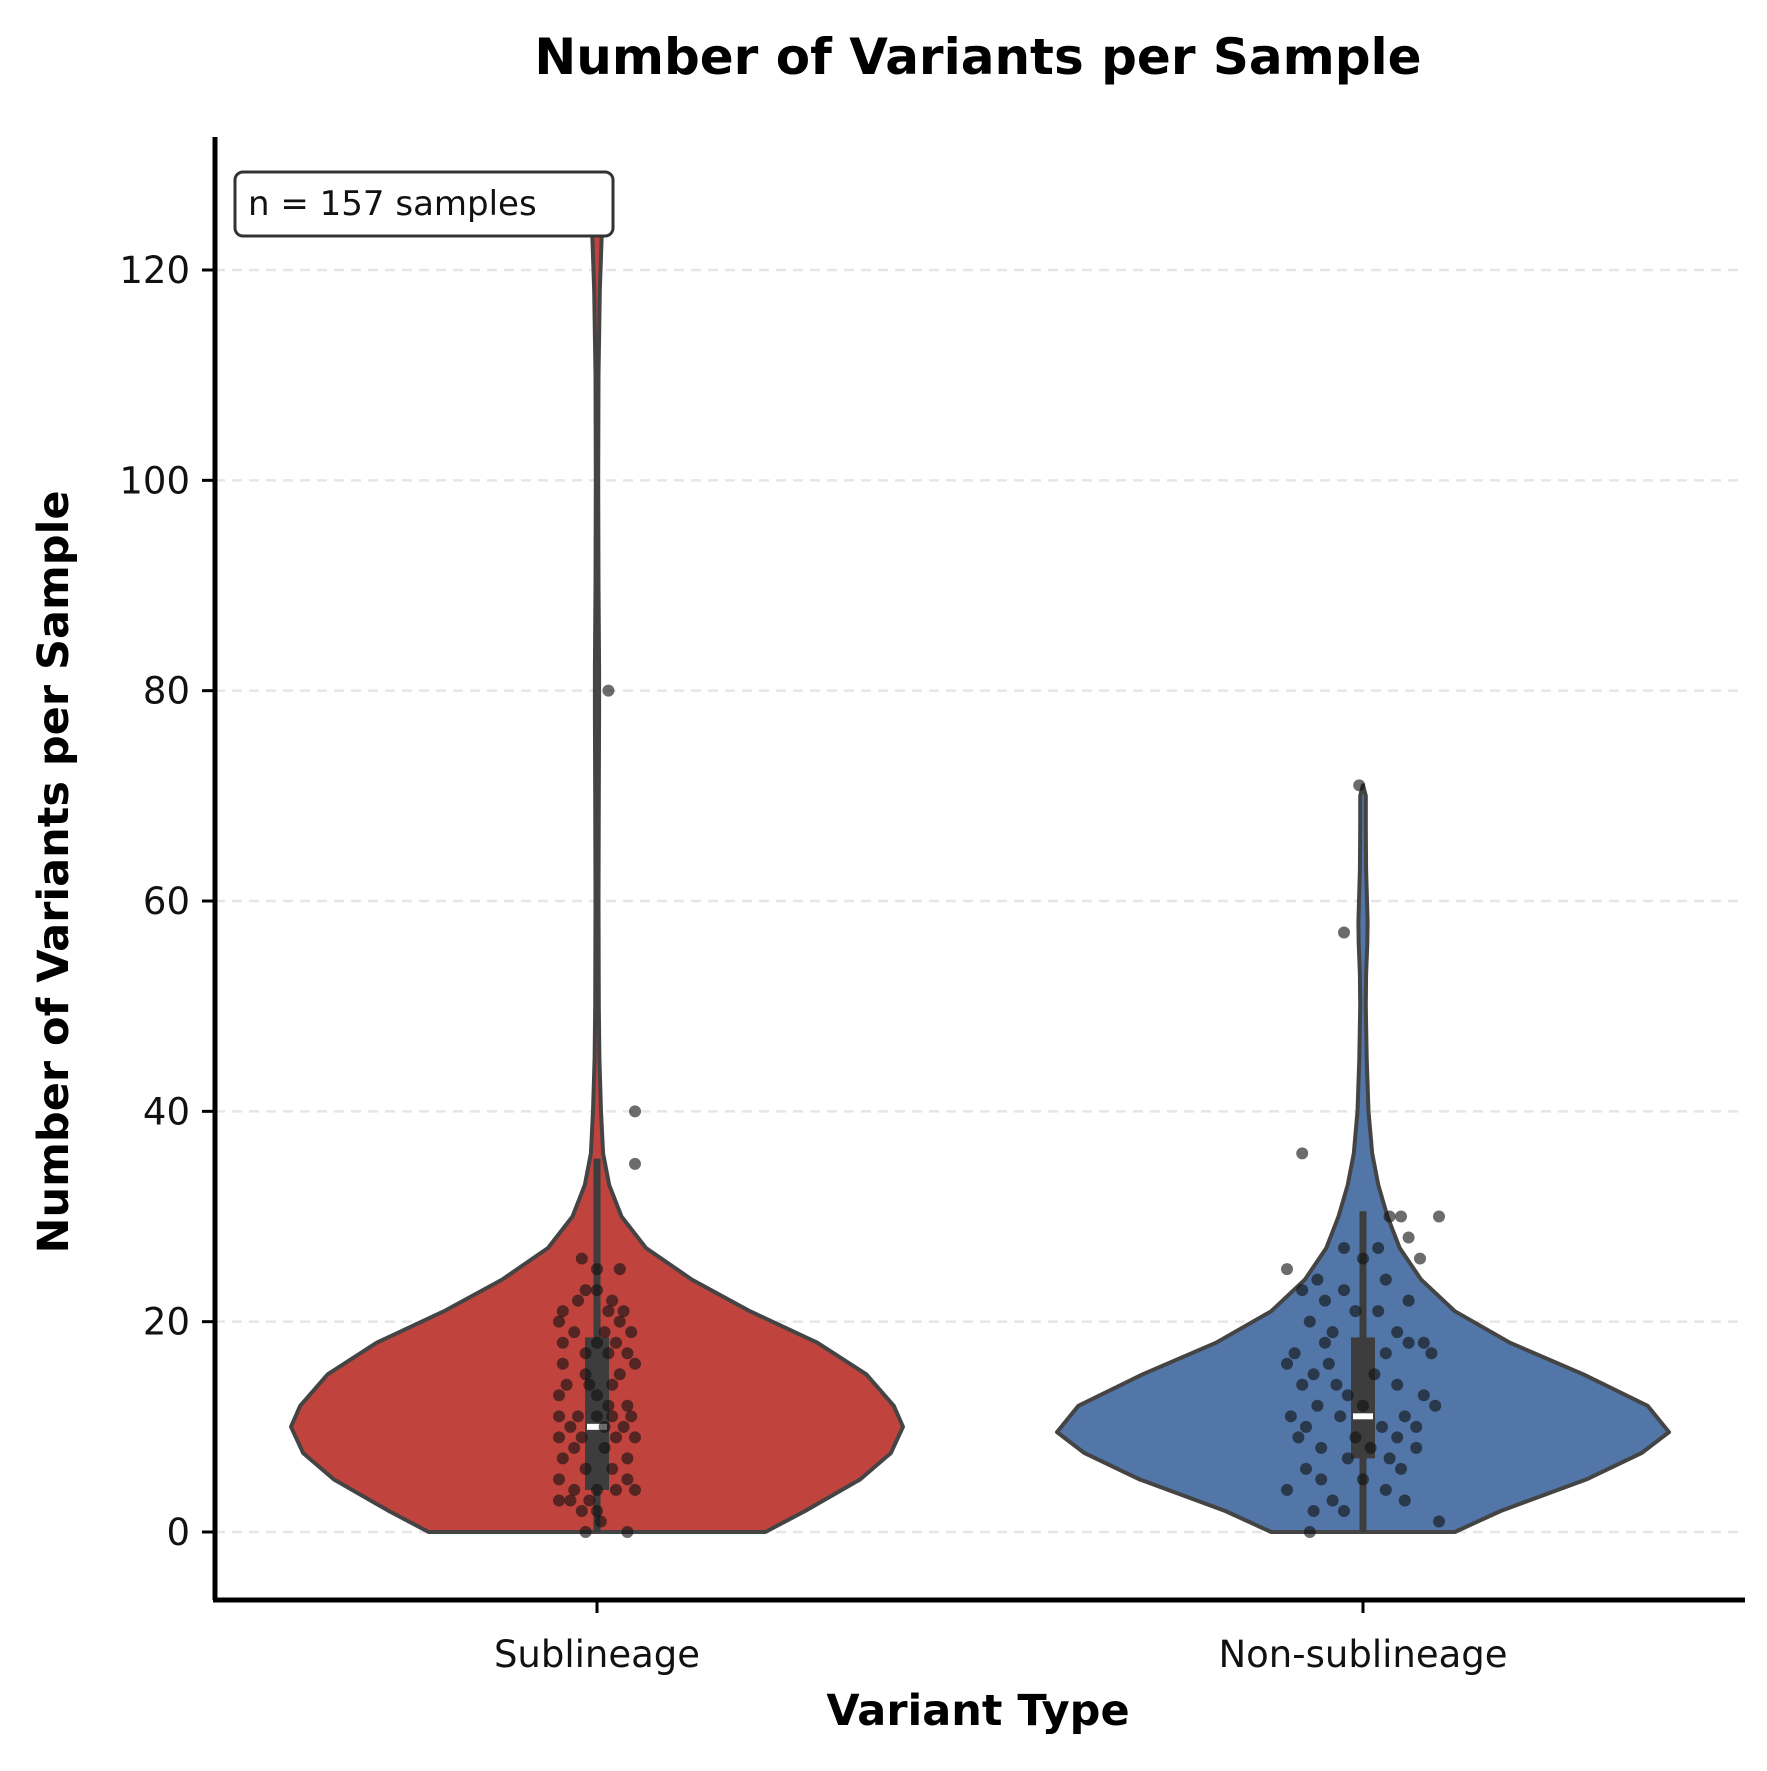 The width and height of the screenshot is (1767, 1771). I want to click on y-axis-label: Number of Variants per Sample, so click(54, 872).